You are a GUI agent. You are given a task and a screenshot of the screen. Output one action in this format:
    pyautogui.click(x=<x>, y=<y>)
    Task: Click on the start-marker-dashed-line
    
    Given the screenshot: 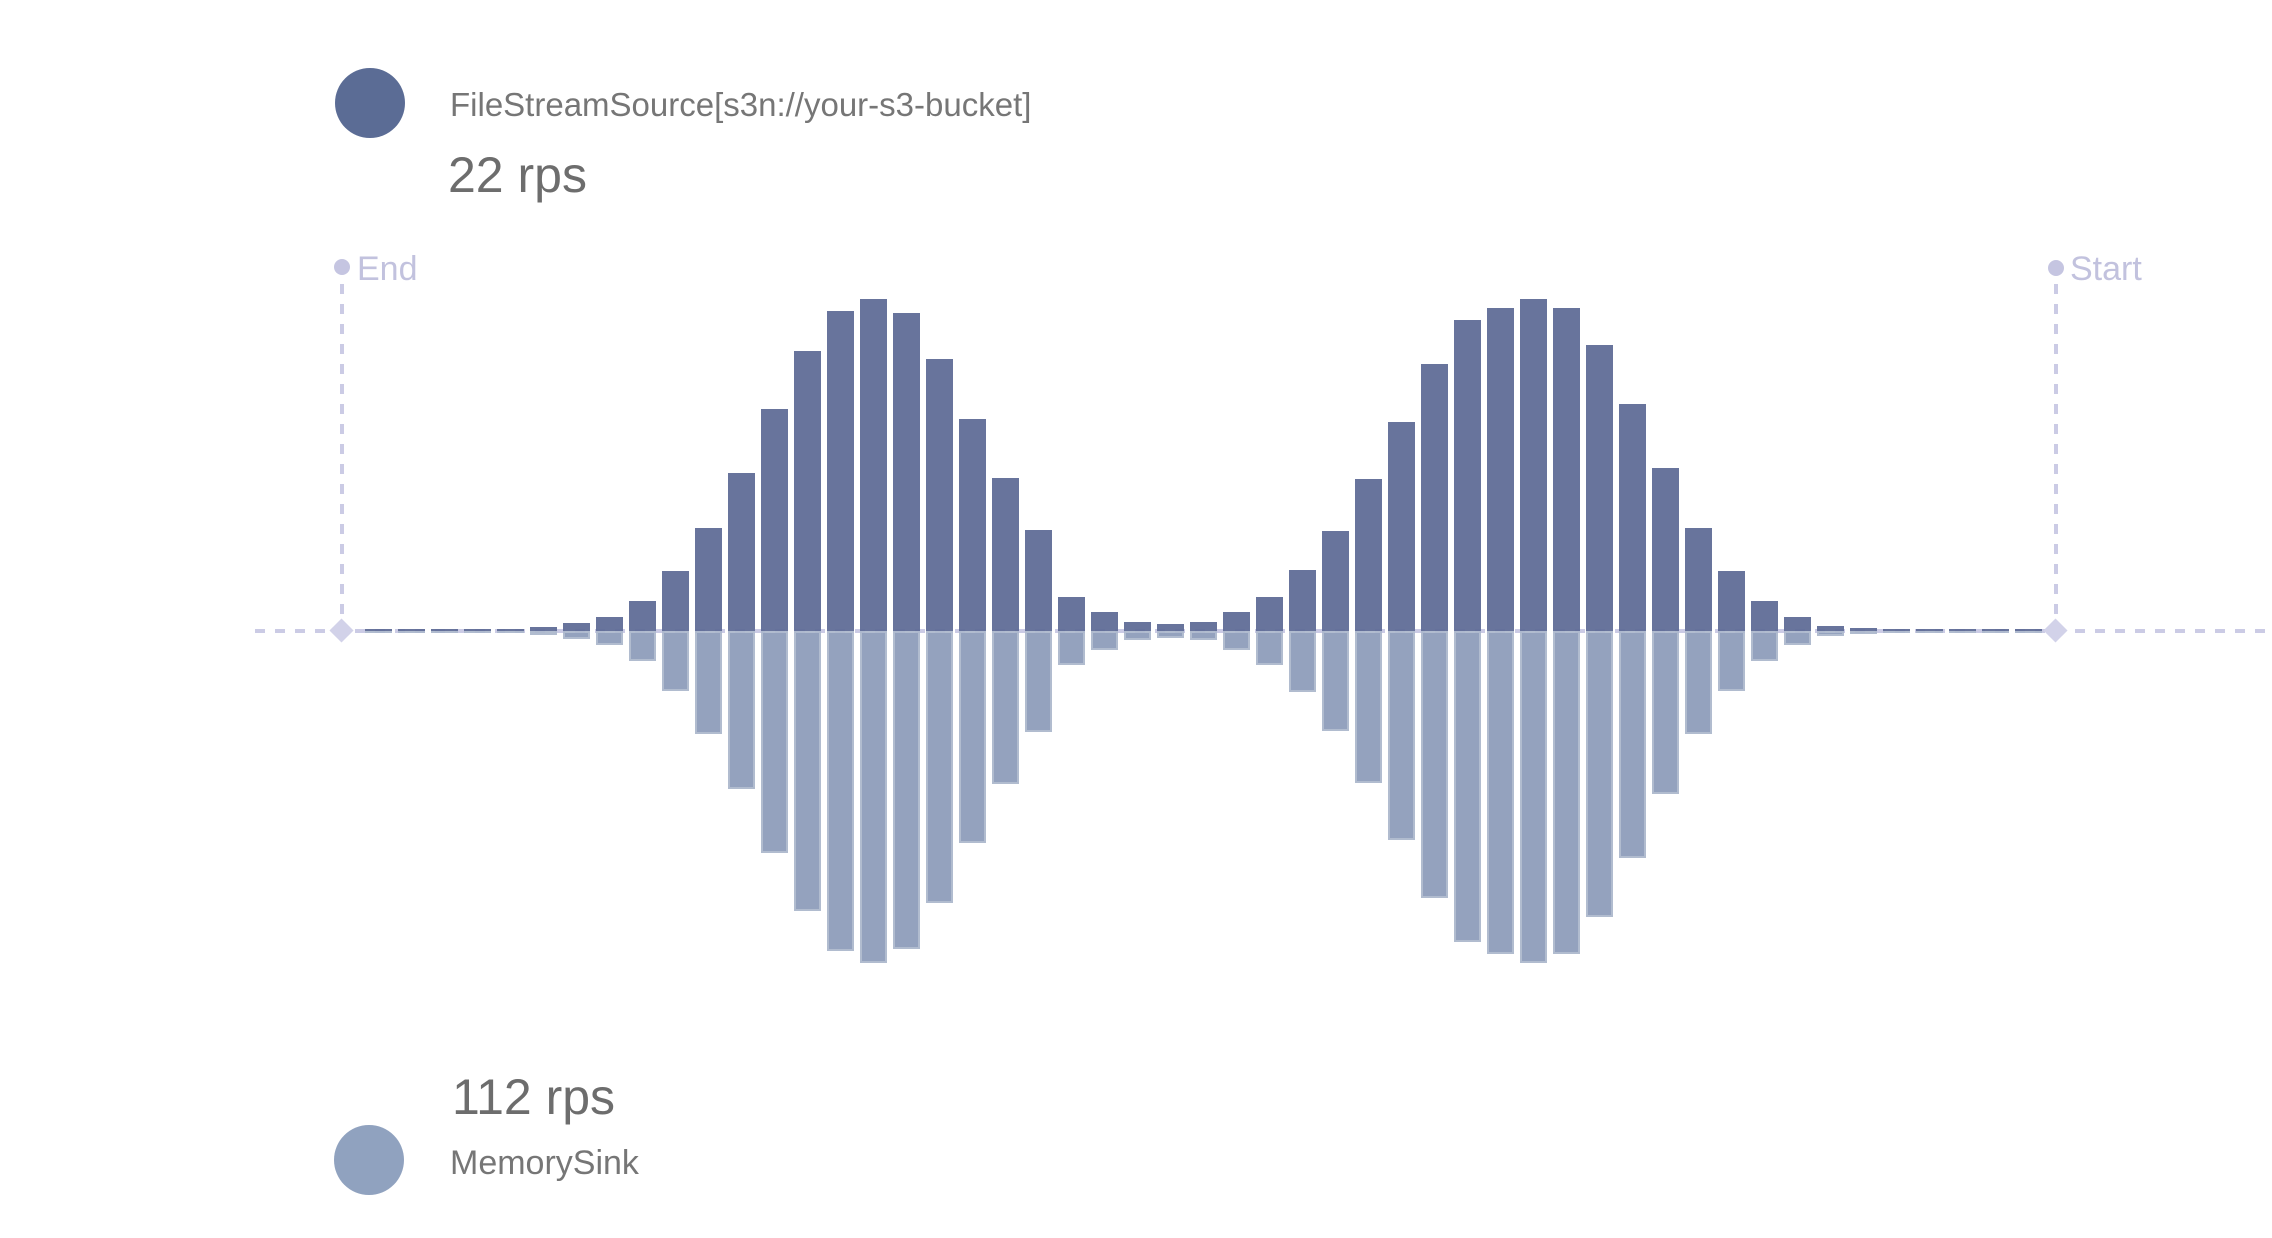 What is the action you would take?
    pyautogui.click(x=2056, y=457)
    